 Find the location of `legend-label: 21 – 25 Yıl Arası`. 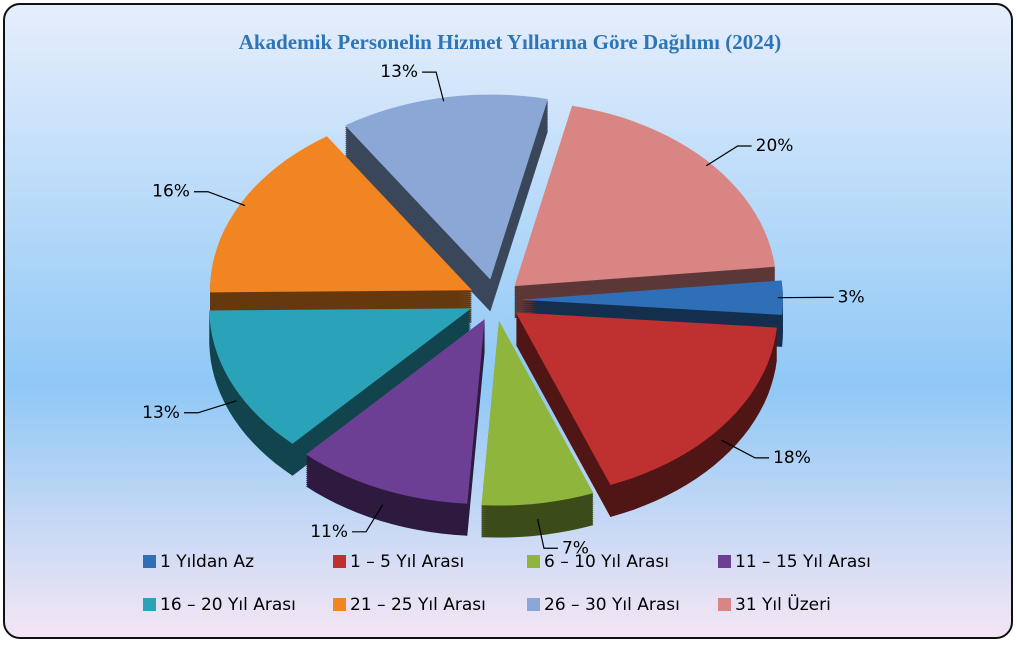

legend-label: 21 – 25 Yıl Arası is located at coordinates (418, 605).